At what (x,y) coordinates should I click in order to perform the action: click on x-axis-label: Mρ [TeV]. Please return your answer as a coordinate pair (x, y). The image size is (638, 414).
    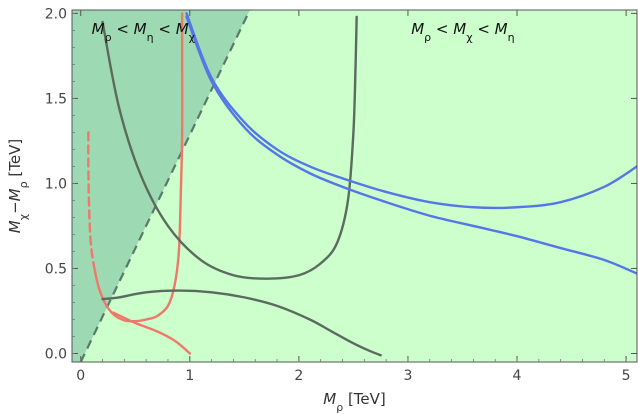
    Looking at the image, I should click on (354, 402).